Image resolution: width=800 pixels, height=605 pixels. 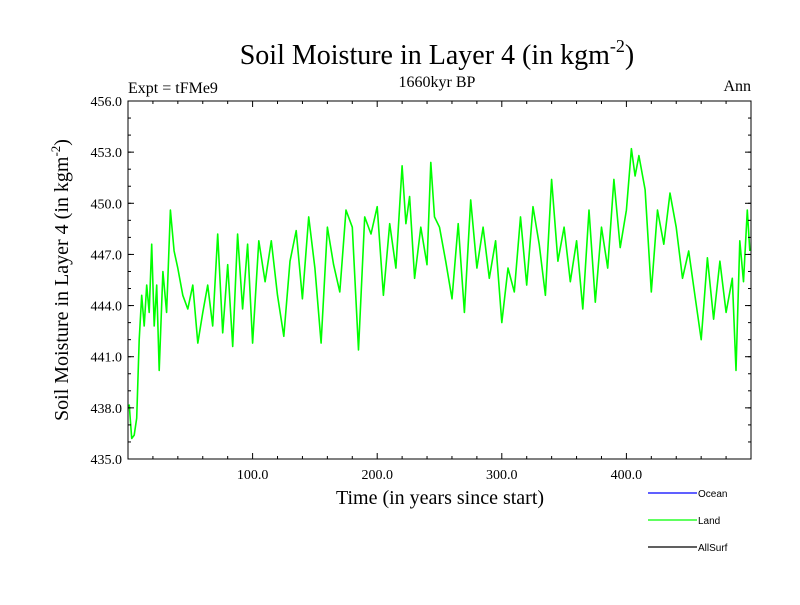 What do you see at coordinates (712, 494) in the screenshot?
I see `legend-label-ocean: Ocean` at bounding box center [712, 494].